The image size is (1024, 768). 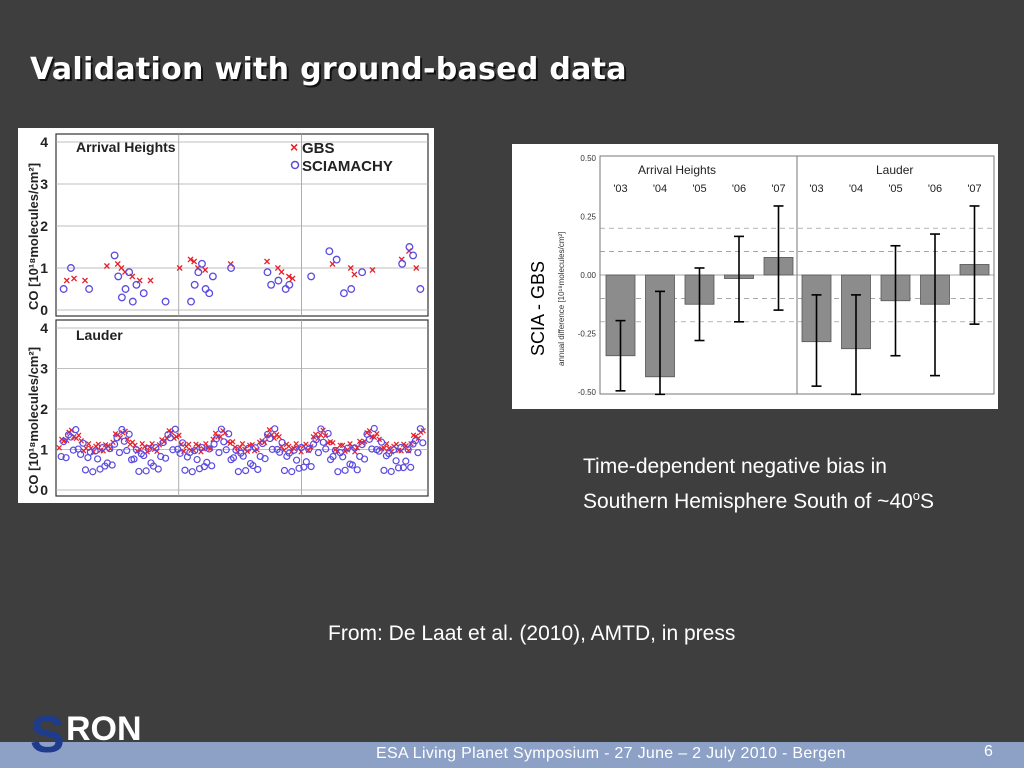 What do you see at coordinates (816, 189) in the screenshot?
I see `bar-category-label: '03` at bounding box center [816, 189].